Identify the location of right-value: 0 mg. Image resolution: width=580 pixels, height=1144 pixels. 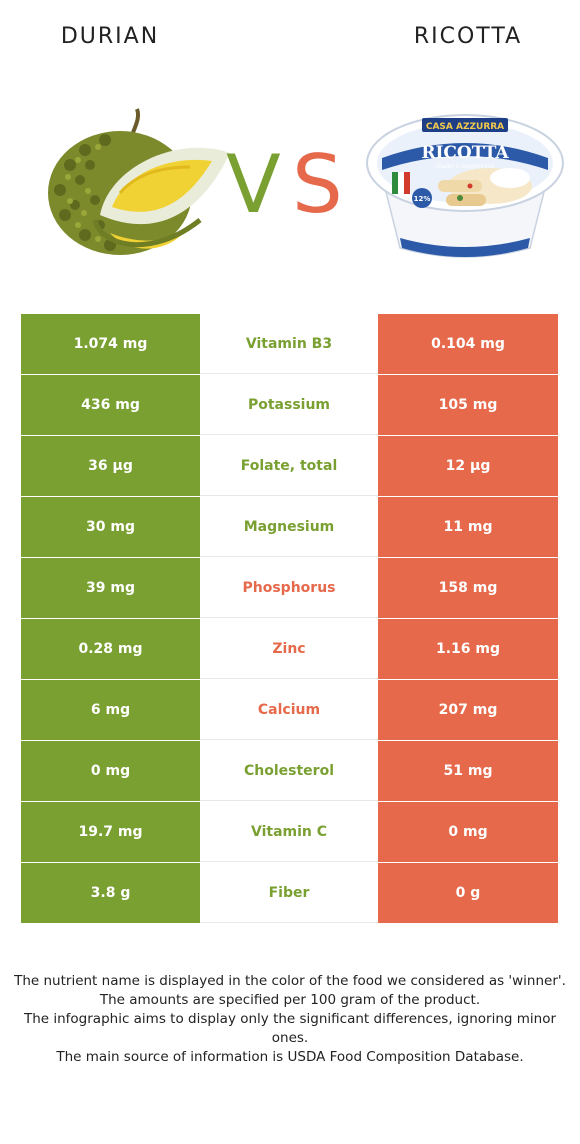
(468, 832).